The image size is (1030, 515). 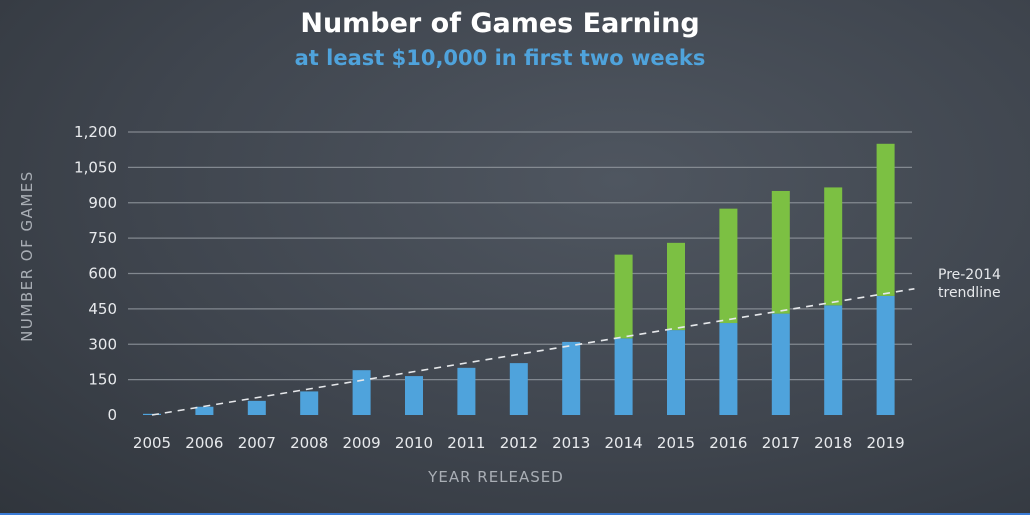 I want to click on x-tick-label: 2018, so click(x=833, y=443).